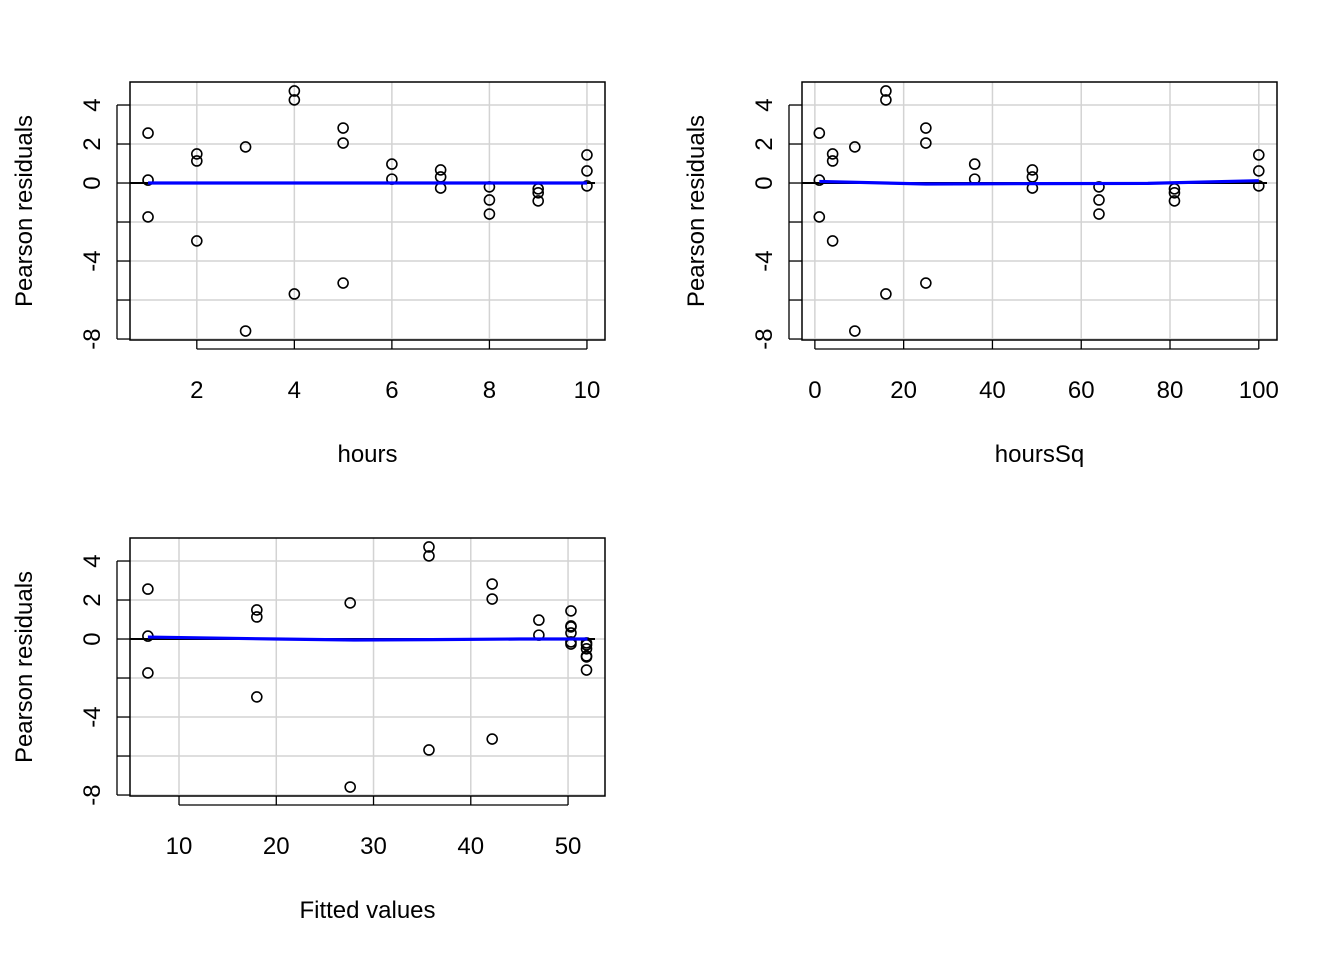  Describe the element at coordinates (1081, 390) in the screenshot. I see `x-tick-label: 60` at that location.